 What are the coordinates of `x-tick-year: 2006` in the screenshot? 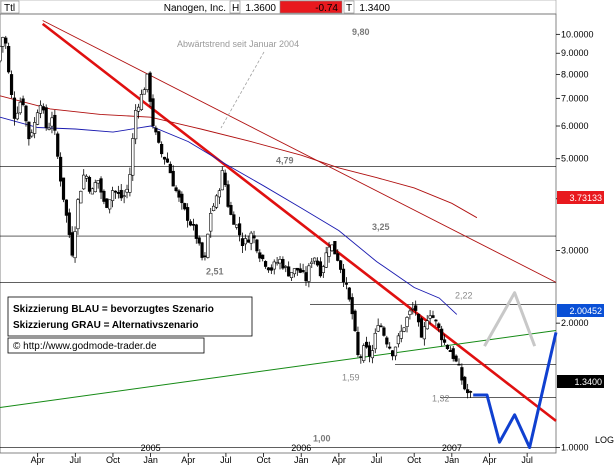 It's located at (301, 448).